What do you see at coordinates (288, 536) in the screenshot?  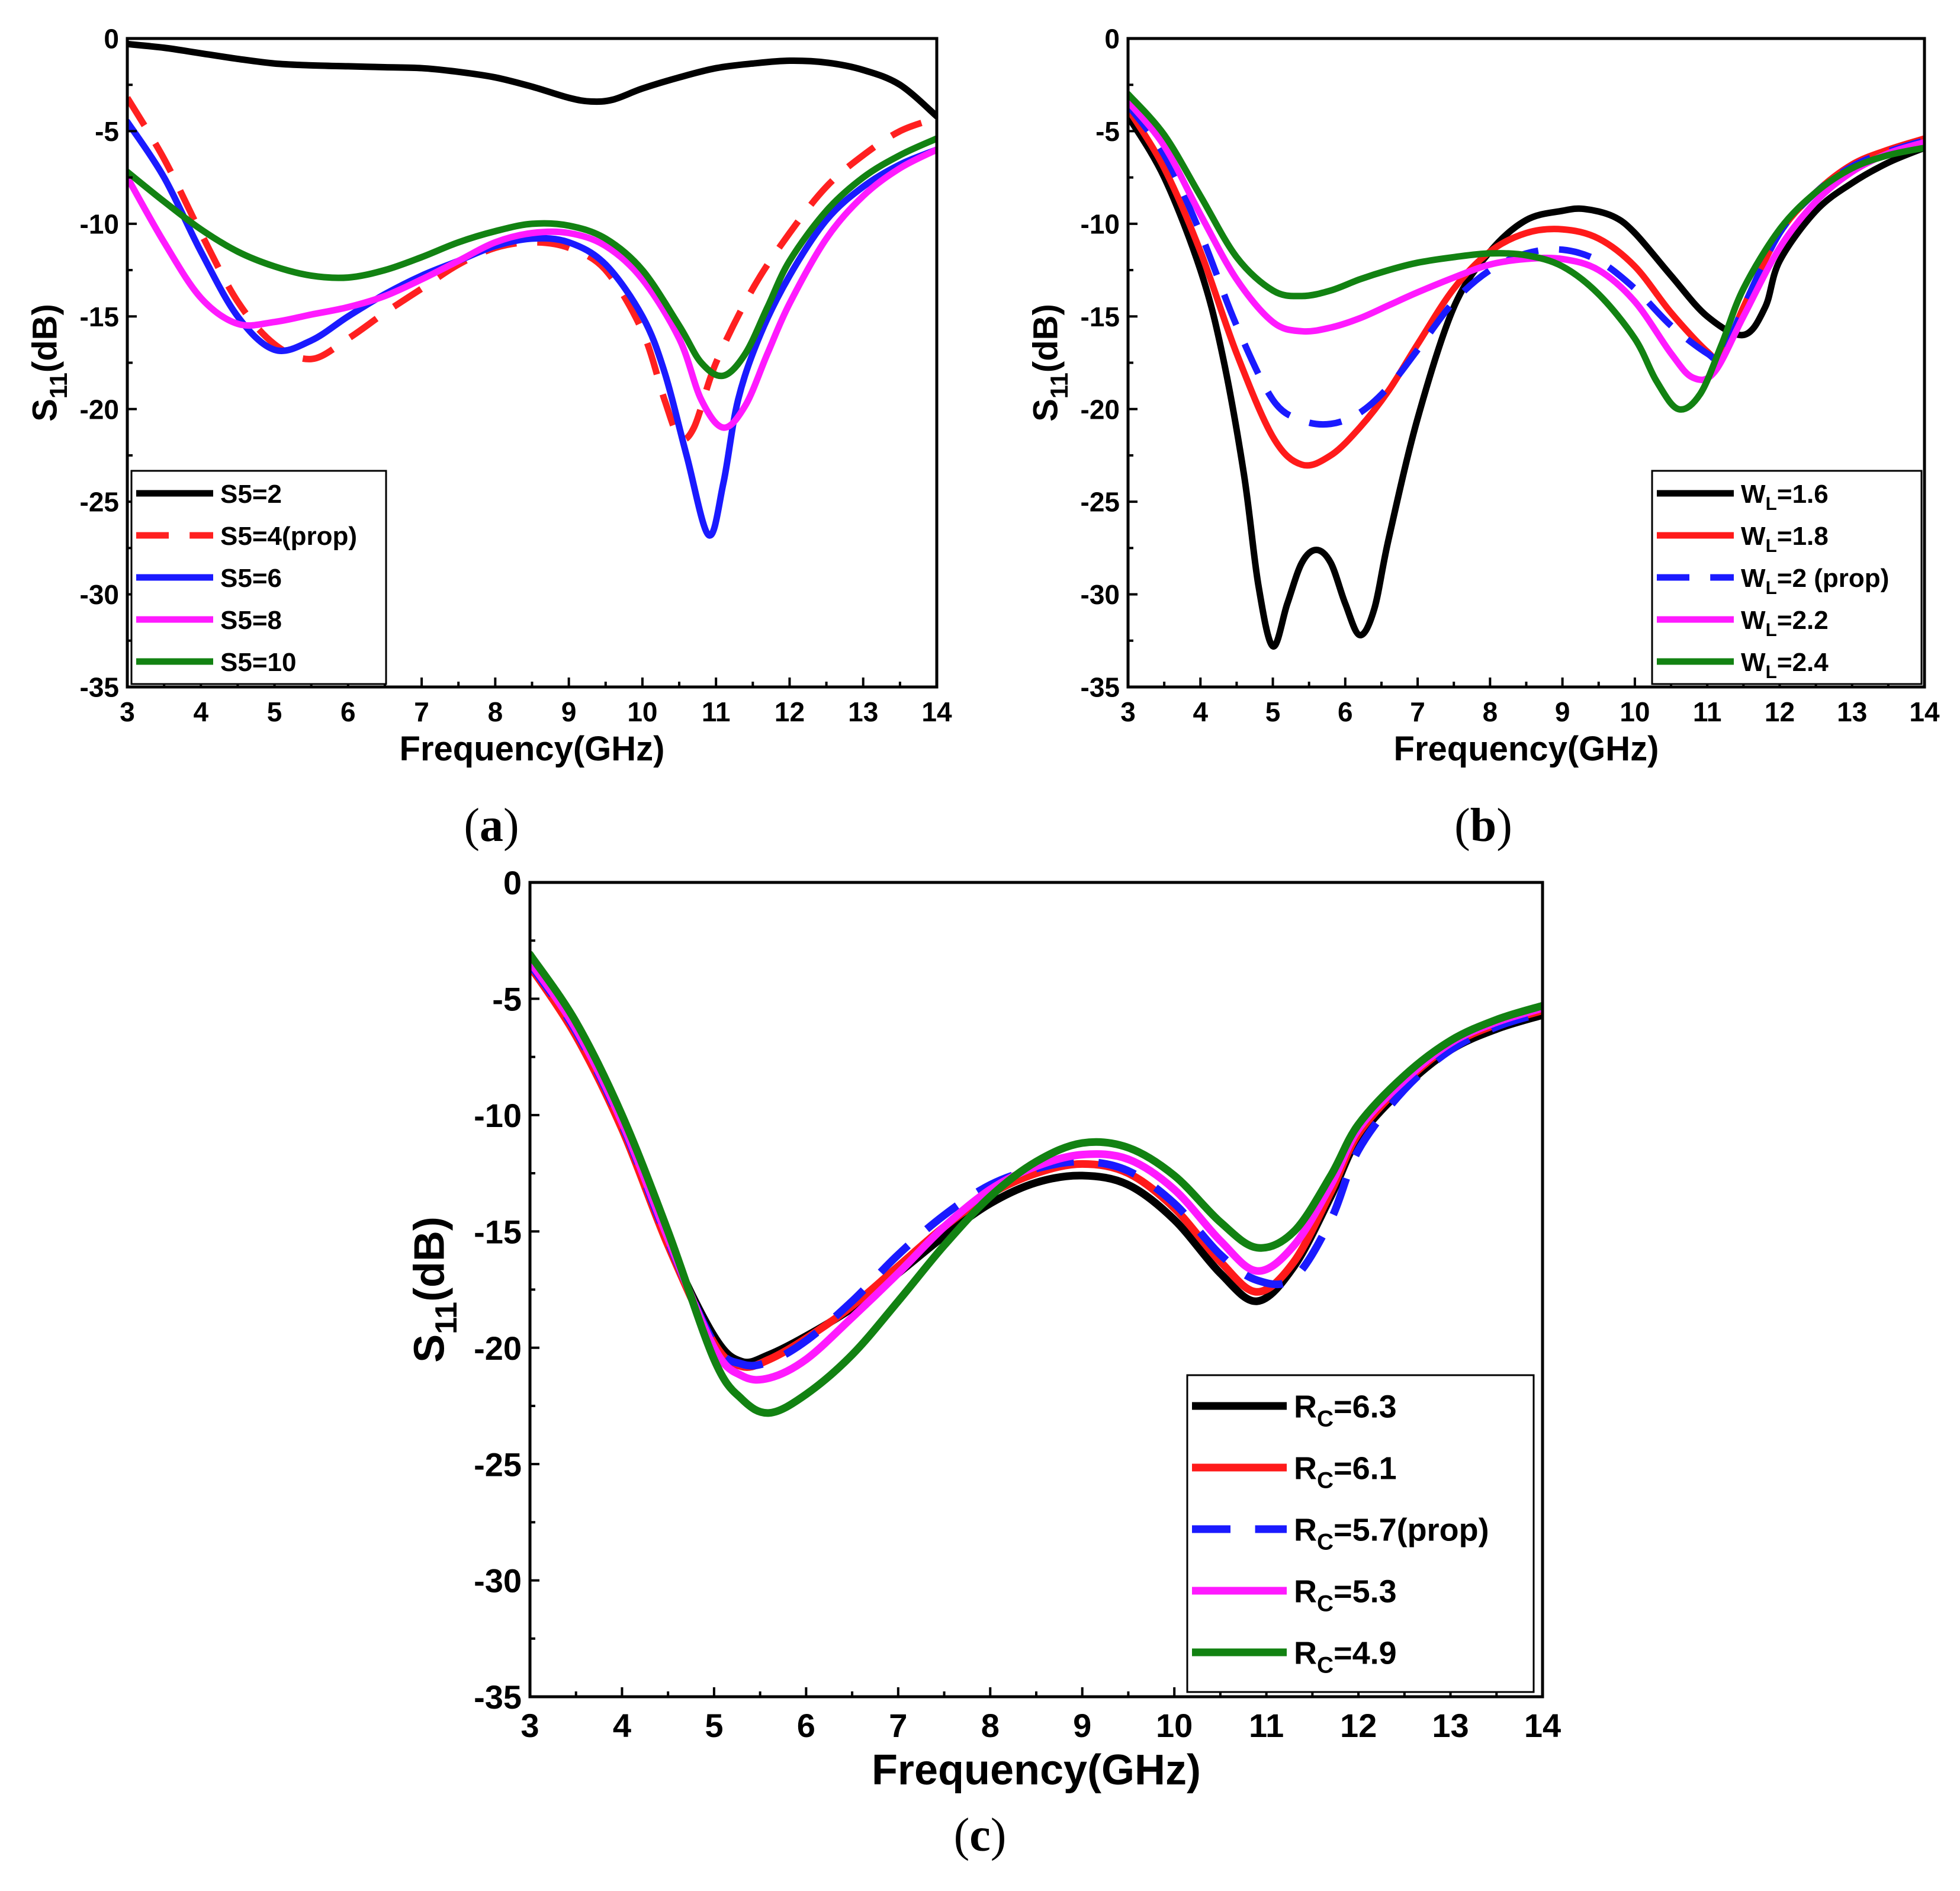 I see `legend-label-2: S5=4(prop)` at bounding box center [288, 536].